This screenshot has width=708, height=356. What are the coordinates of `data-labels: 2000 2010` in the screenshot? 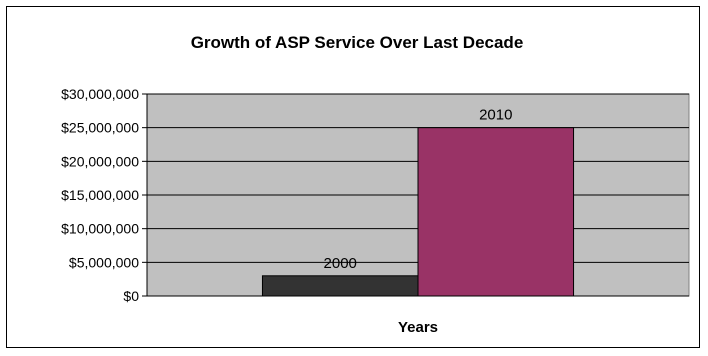 It's located at (418, 189).